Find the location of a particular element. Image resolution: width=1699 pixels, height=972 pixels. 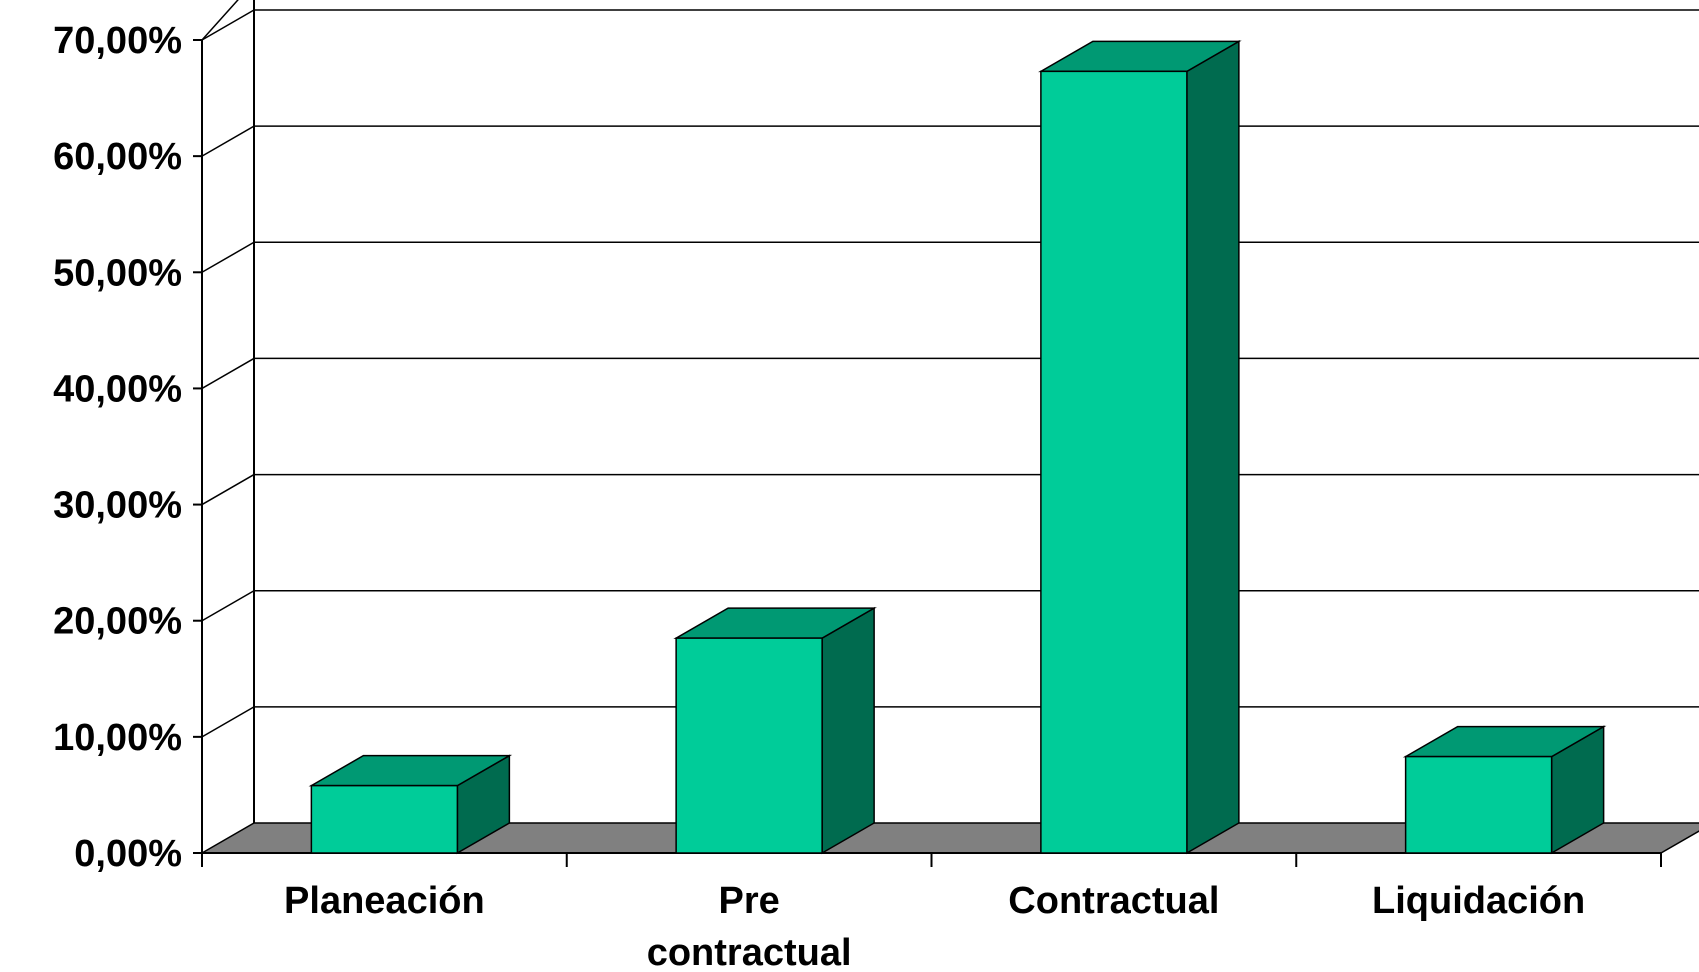

y-tick-label: 30,00% is located at coordinates (117, 506).